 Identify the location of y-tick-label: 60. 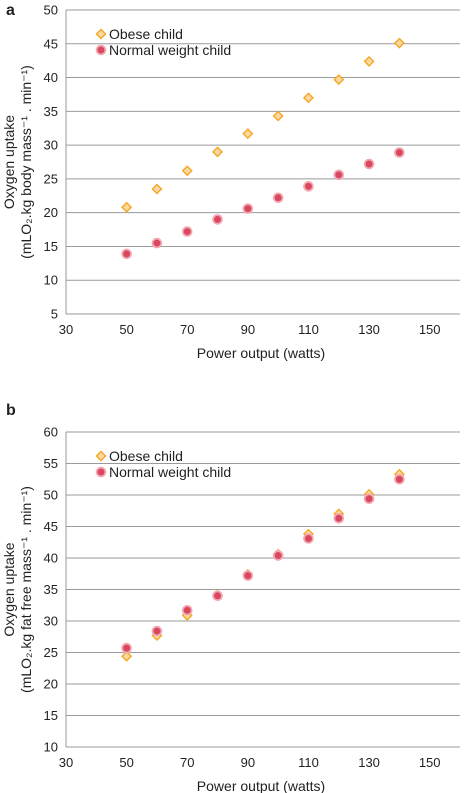
(51, 432).